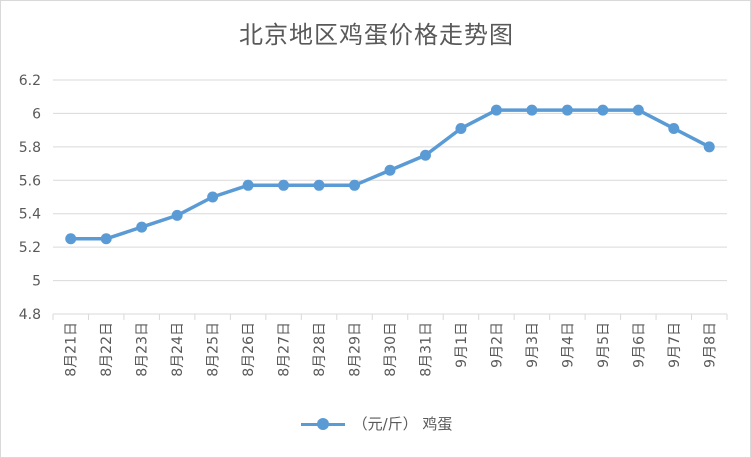  Describe the element at coordinates (30, 181) in the screenshot. I see `y-tick-label: 5.6` at that location.